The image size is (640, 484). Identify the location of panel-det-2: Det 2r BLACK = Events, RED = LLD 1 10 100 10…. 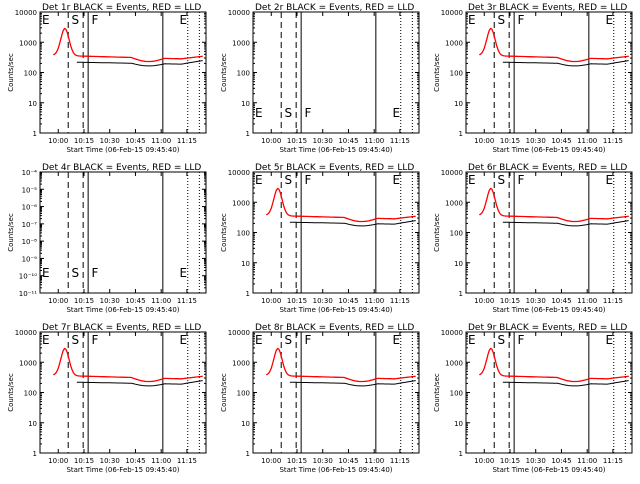
(320, 78).